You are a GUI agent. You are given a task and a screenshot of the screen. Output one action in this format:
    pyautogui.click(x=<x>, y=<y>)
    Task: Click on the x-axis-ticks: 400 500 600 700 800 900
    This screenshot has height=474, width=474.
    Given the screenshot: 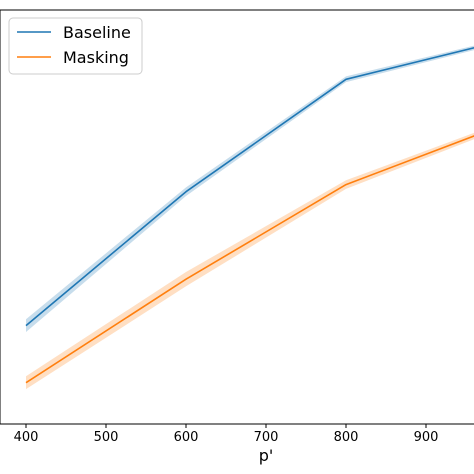 What is the action you would take?
    pyautogui.click(x=226, y=434)
    